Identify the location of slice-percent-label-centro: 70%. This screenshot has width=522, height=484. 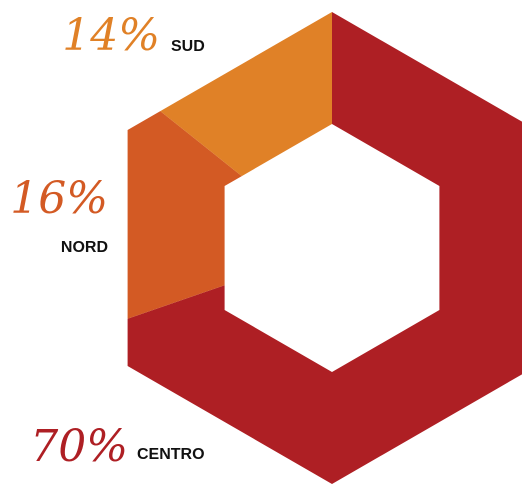
(79, 446).